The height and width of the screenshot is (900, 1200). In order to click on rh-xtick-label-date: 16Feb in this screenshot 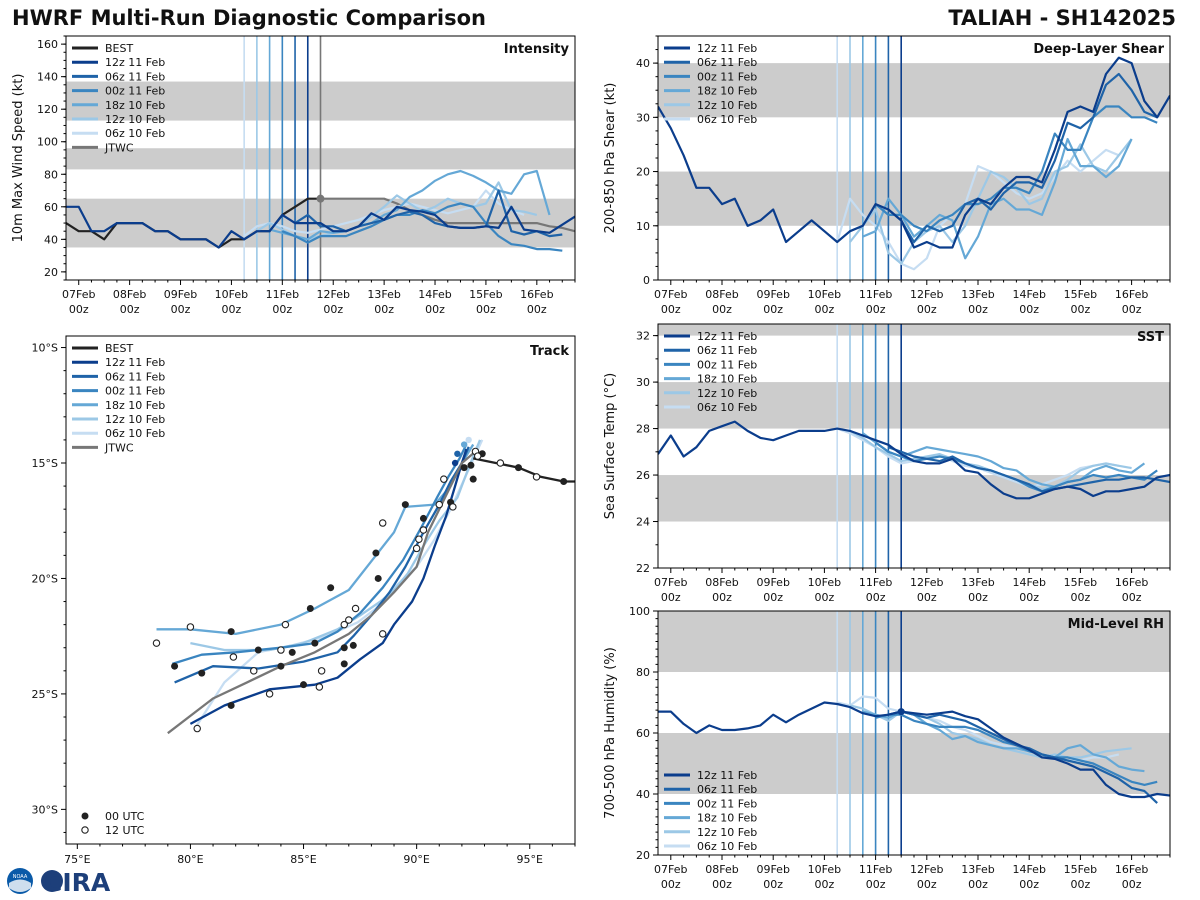, I will do `click(1131, 869)`.